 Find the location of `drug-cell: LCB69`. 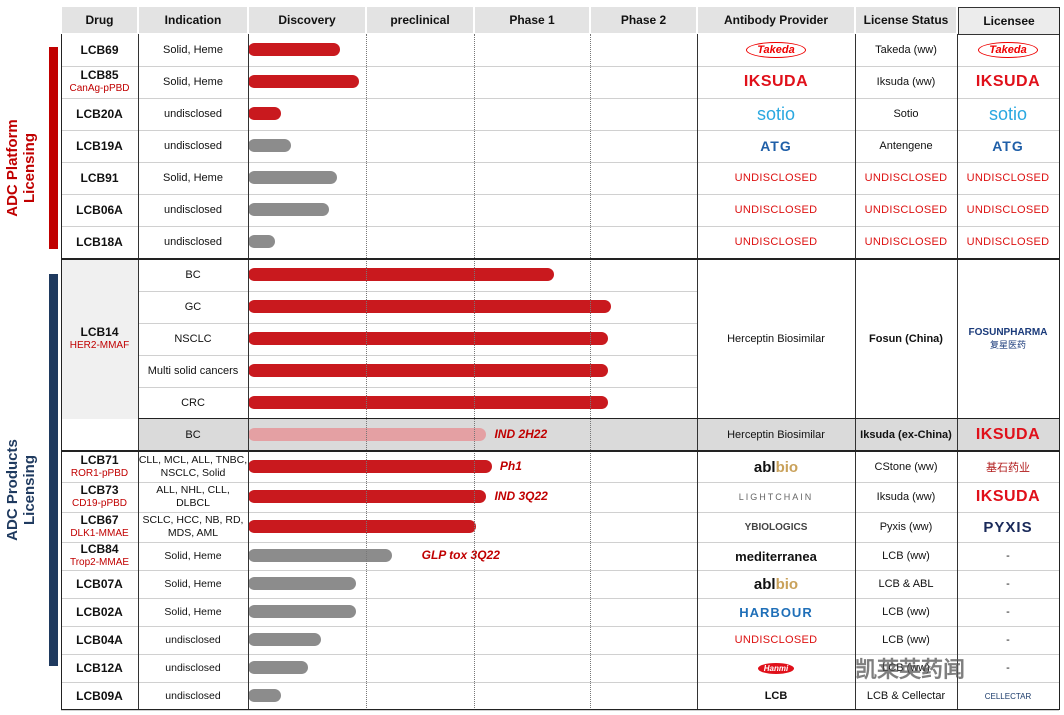

drug-cell: LCB69 is located at coordinates (99, 50).